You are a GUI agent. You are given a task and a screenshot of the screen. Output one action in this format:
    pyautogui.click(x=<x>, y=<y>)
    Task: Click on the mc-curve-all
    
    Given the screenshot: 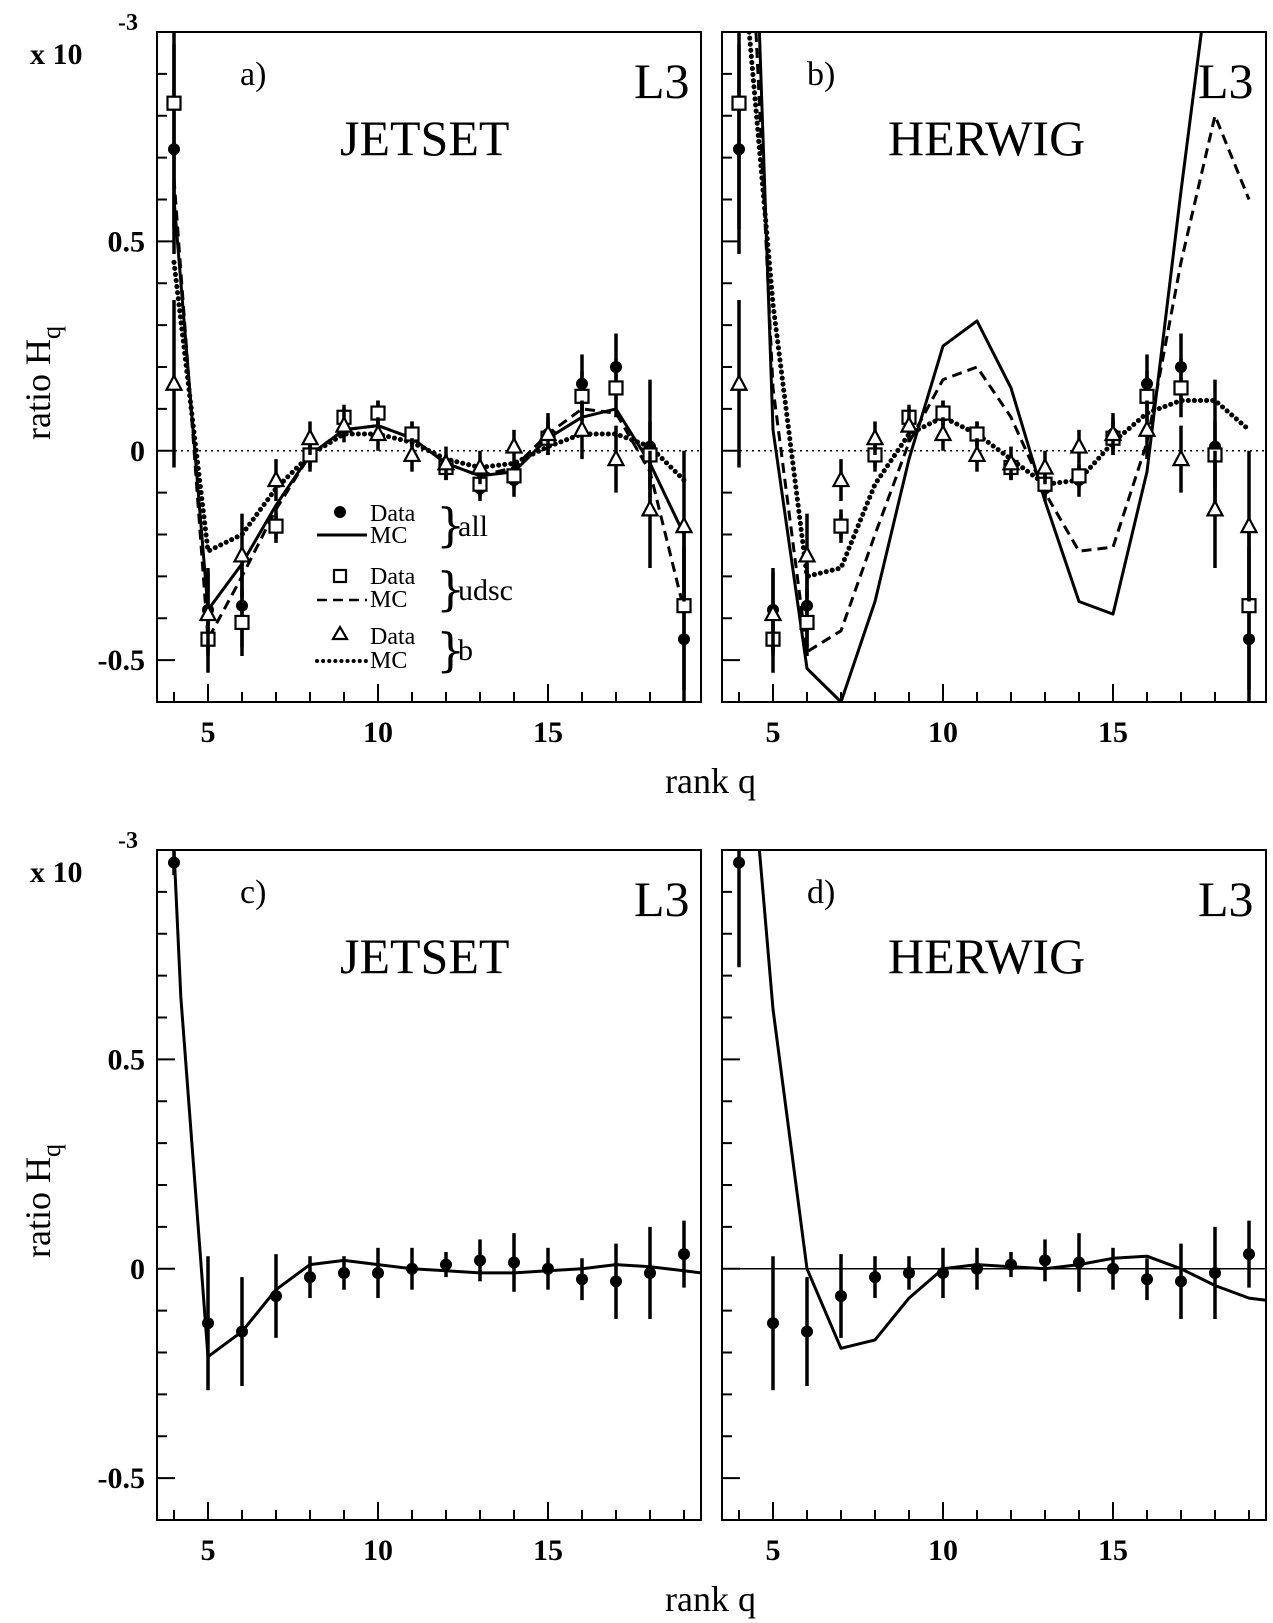 What is the action you would take?
    pyautogui.click(x=429, y=405)
    